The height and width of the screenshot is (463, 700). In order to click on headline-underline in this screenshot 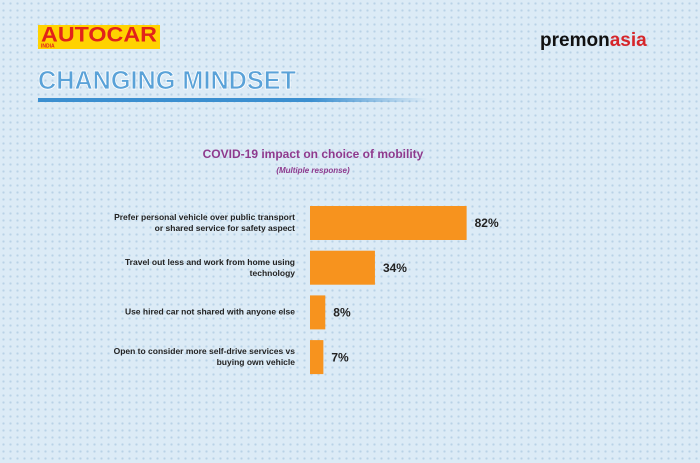, I will do `click(233, 100)`.